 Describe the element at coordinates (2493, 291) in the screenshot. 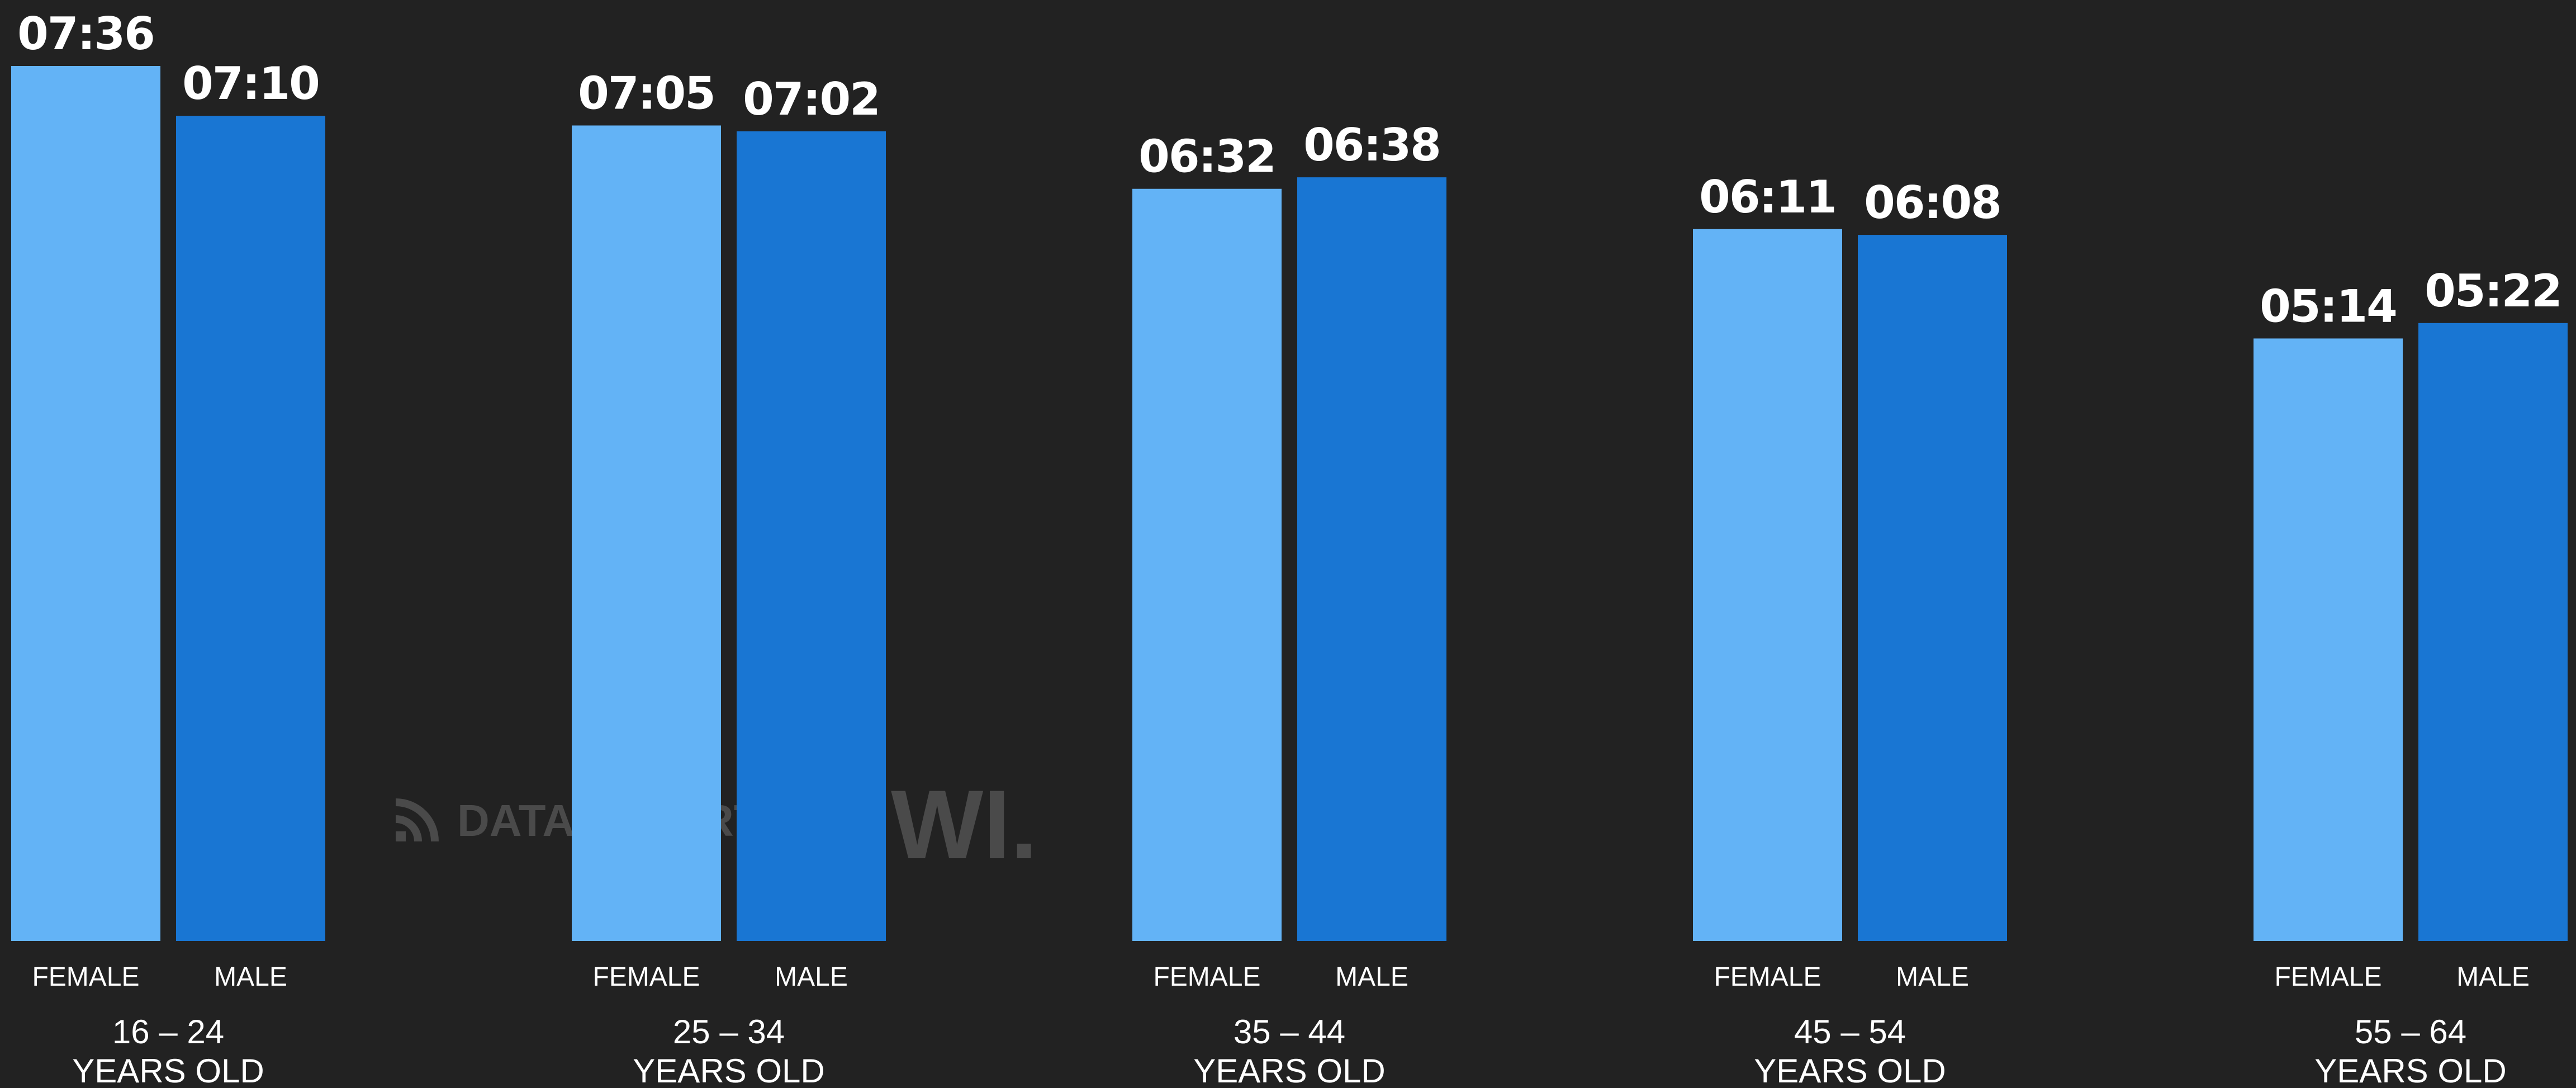

I see `bar-value-label: 05:22` at that location.